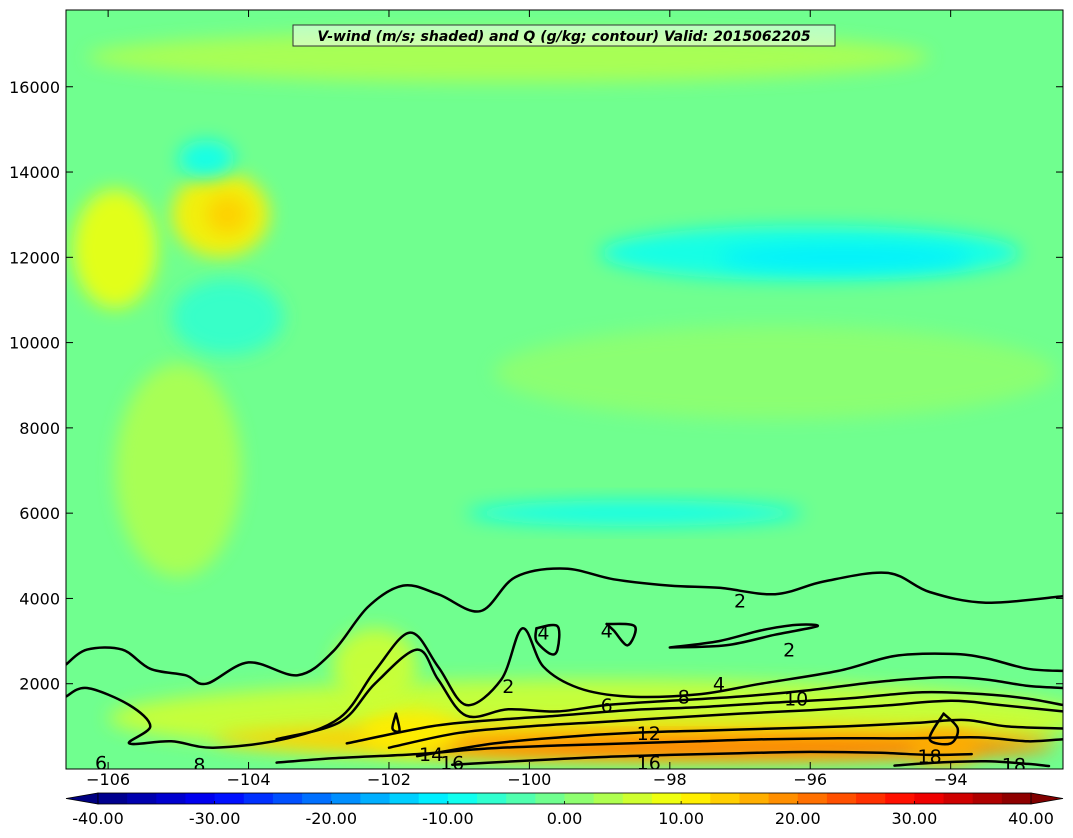 The height and width of the screenshot is (838, 1073). I want to click on x-tick-label: −96, so click(810, 779).